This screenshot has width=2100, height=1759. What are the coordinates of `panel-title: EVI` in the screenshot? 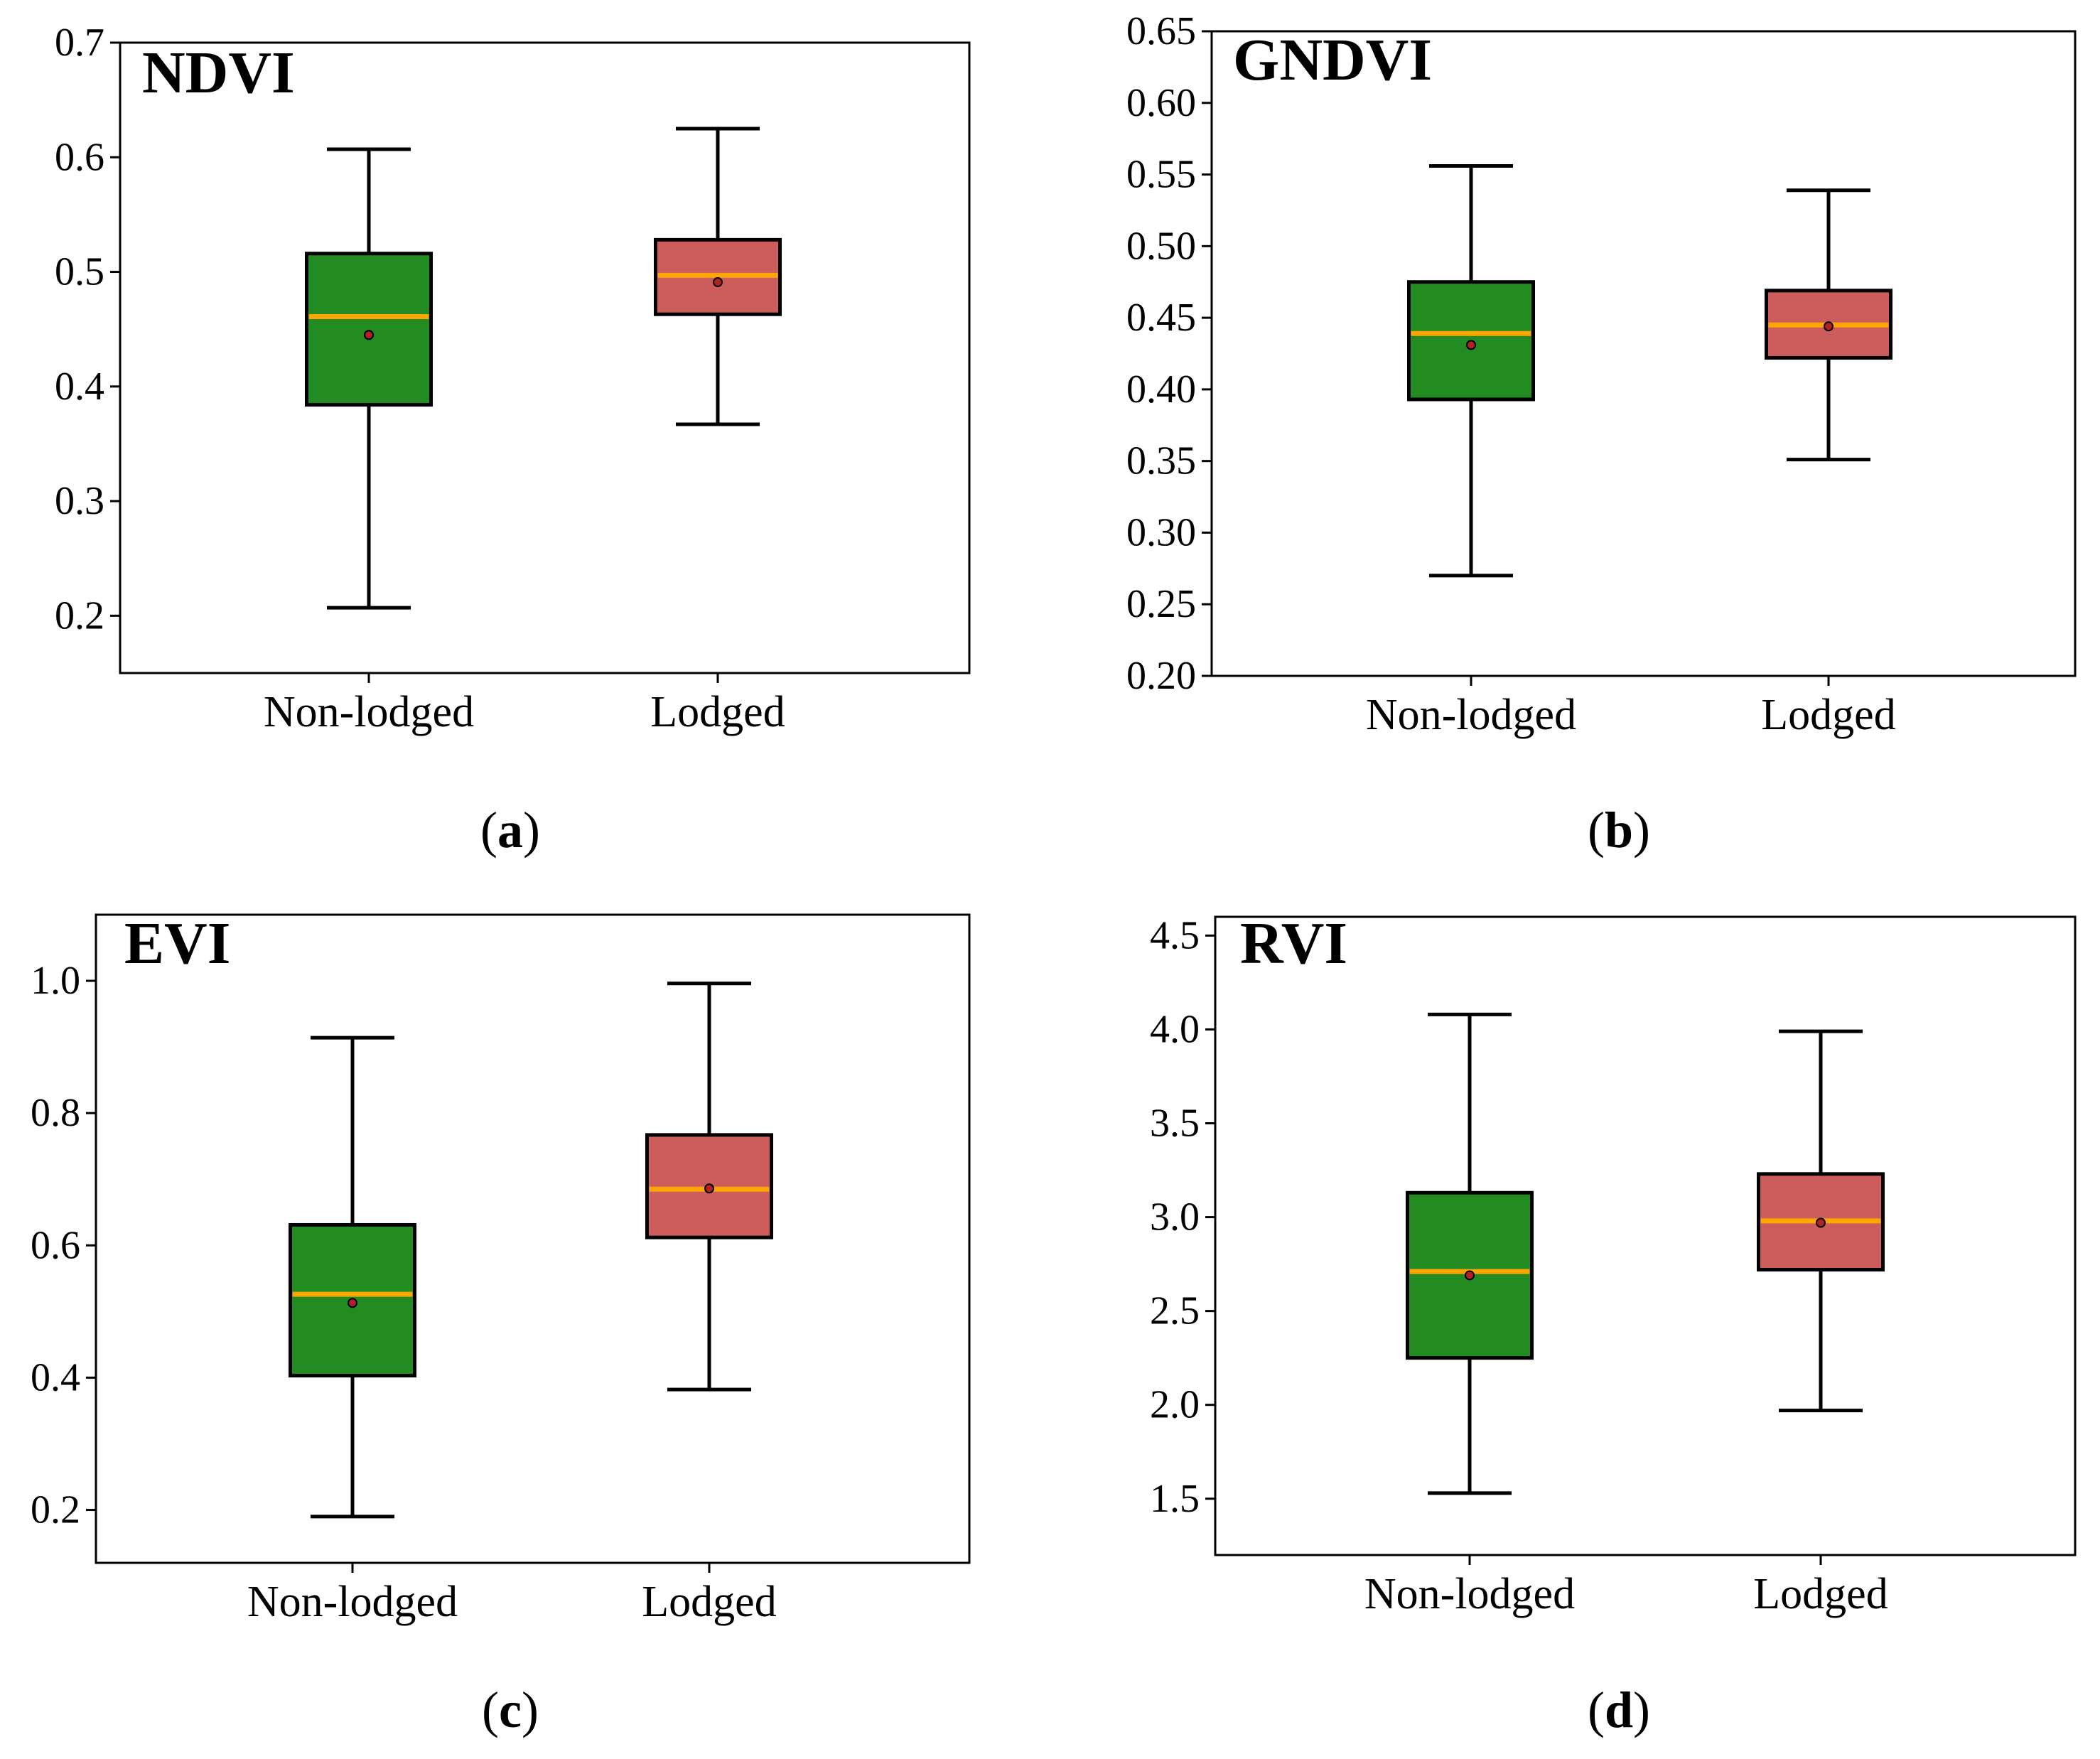 It's located at (177, 943).